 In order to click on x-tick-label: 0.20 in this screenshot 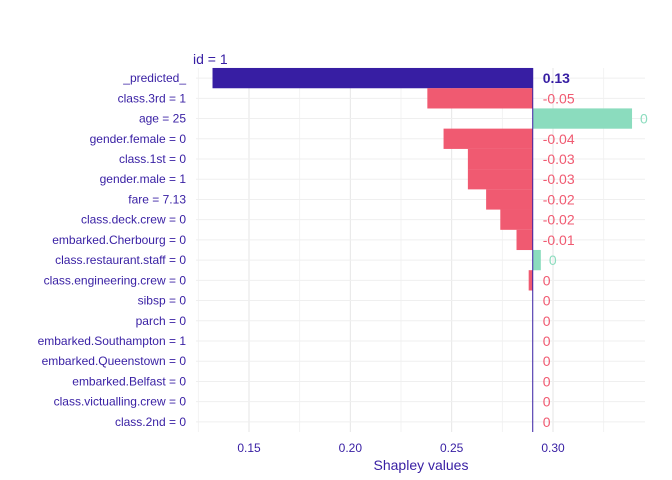, I will do `click(351, 448)`.